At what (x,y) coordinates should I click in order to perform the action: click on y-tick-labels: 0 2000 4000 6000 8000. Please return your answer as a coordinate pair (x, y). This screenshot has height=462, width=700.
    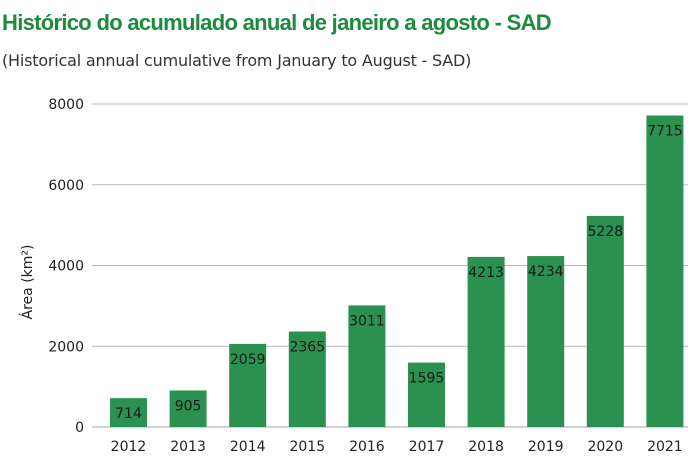
    Looking at the image, I should click on (66, 266).